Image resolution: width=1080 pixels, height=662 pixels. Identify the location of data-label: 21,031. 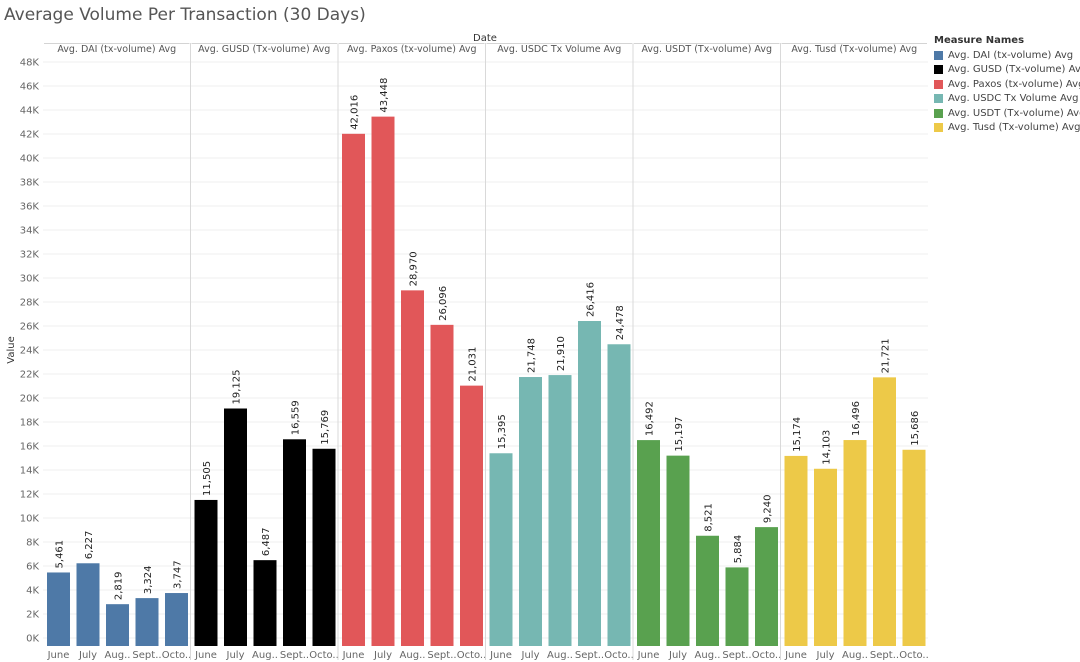
(473, 364).